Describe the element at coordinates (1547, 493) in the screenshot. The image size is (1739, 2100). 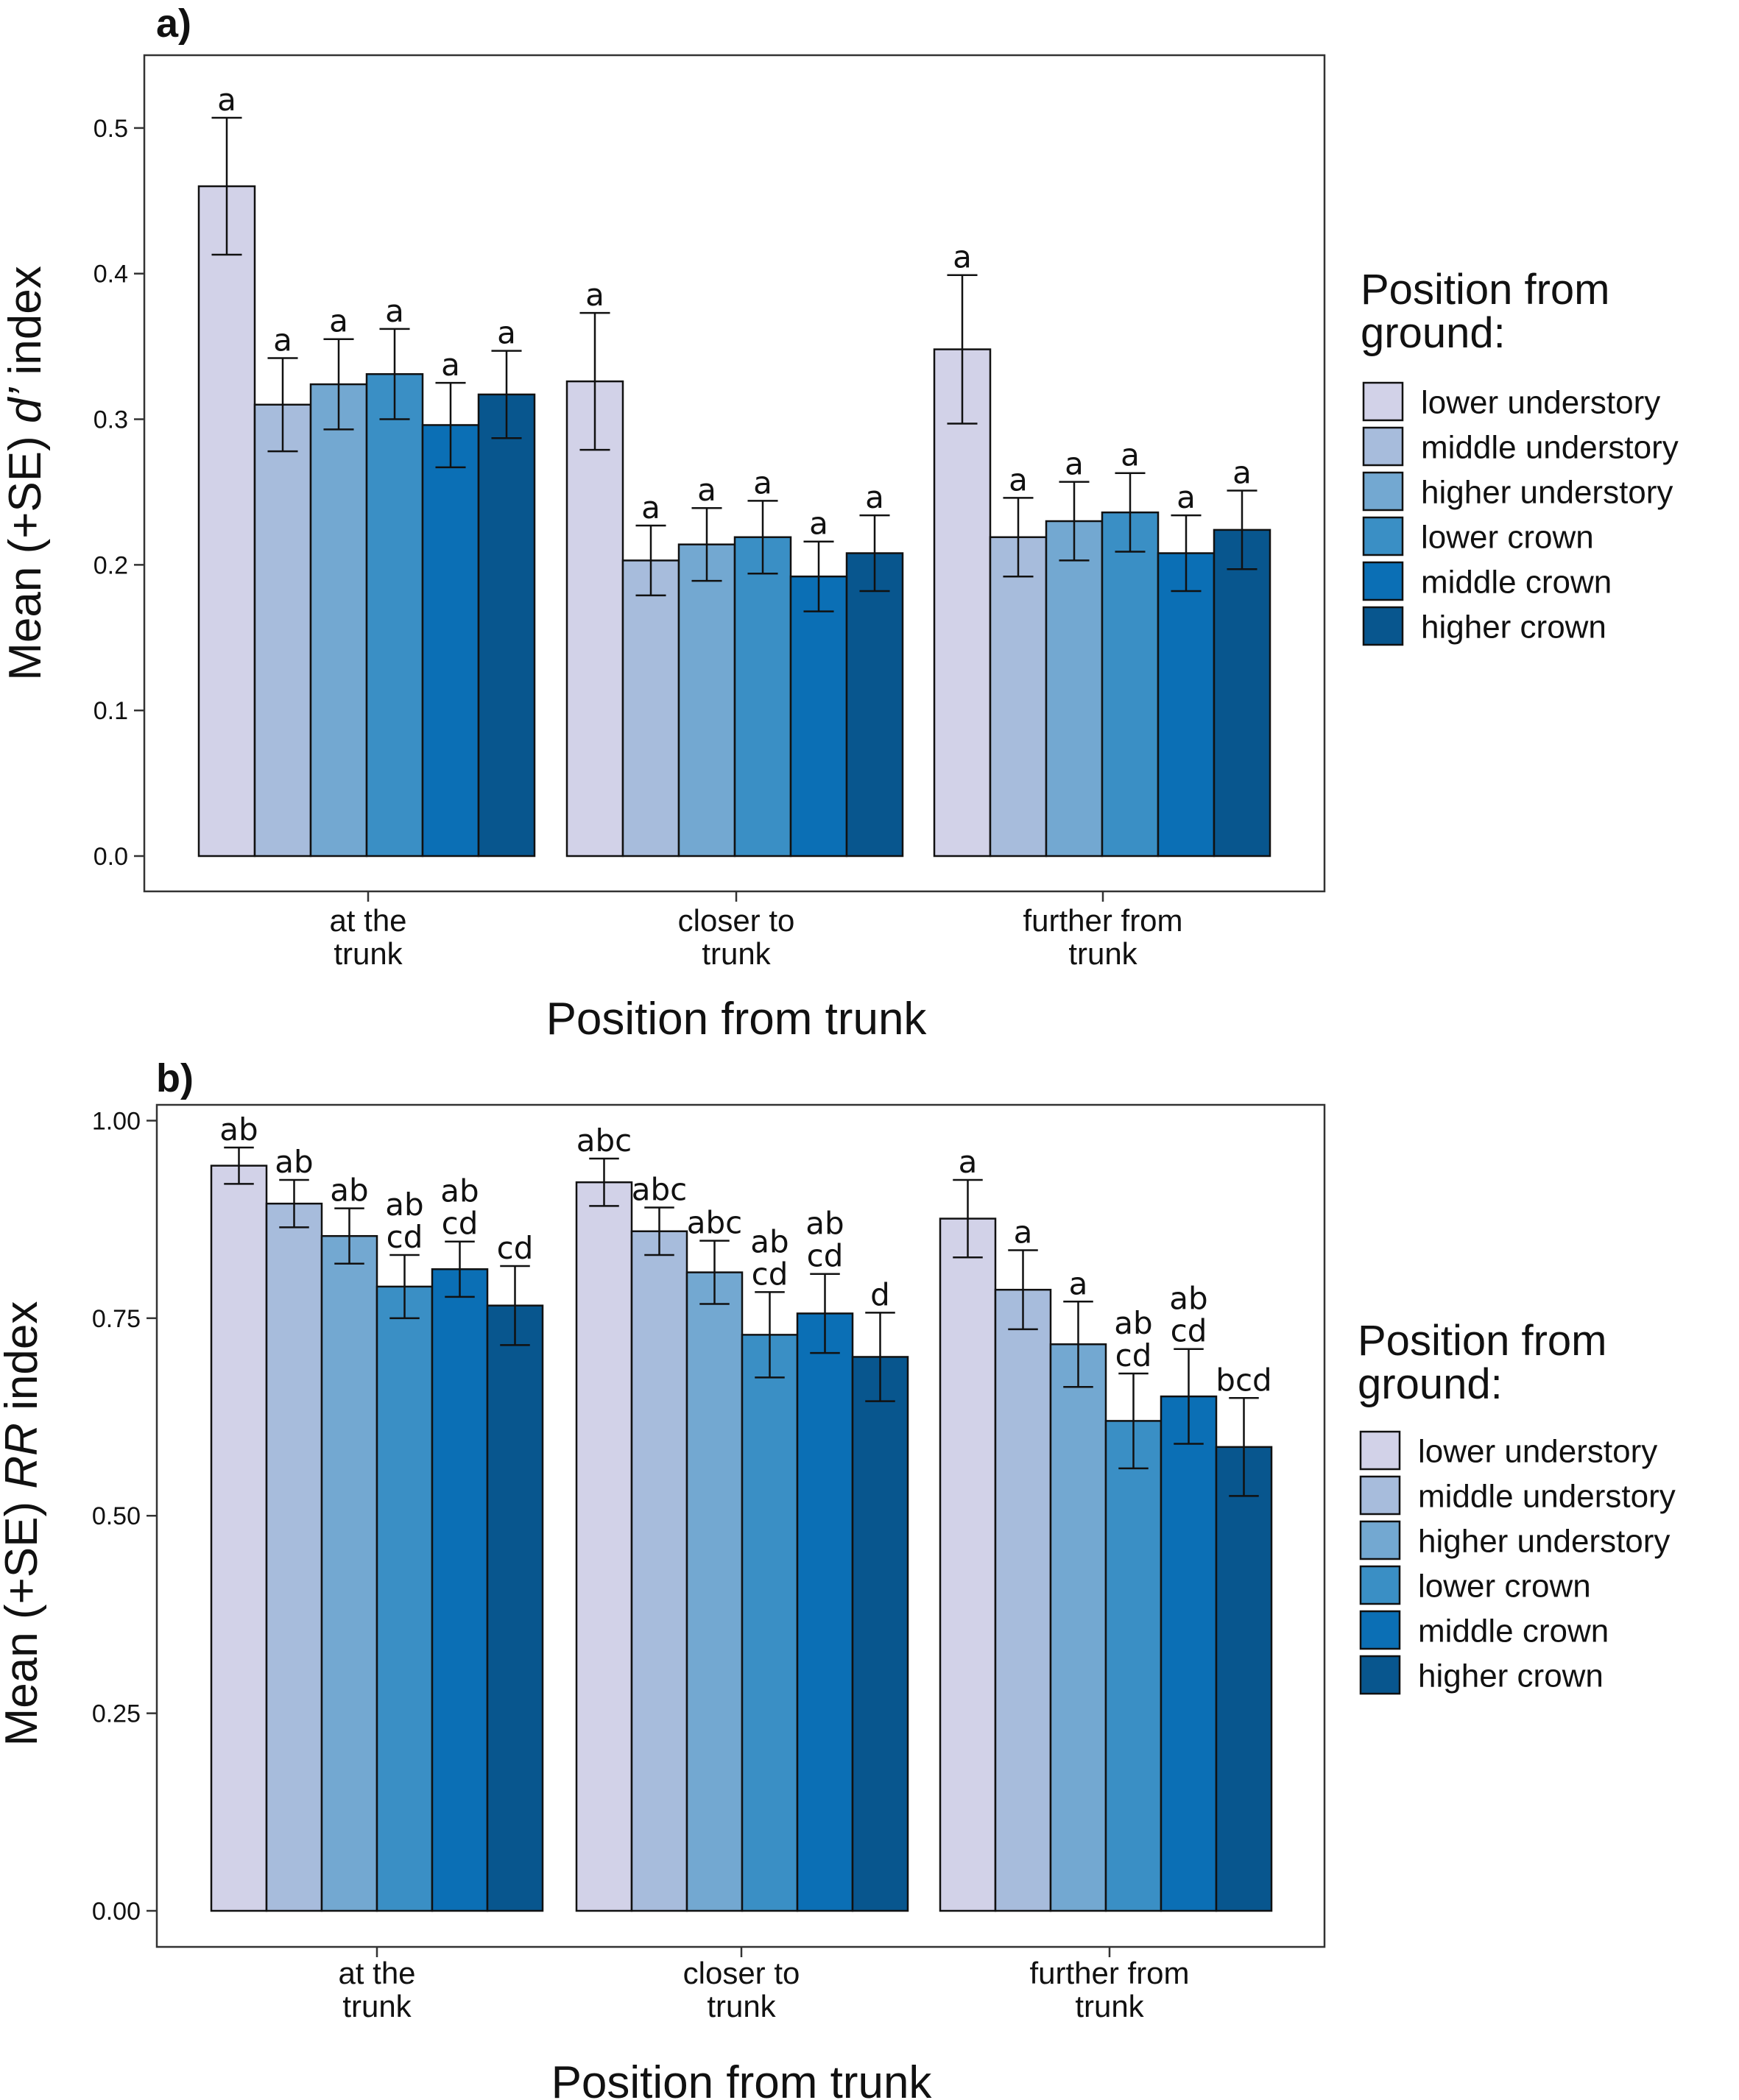
I see `legend-label: higher understory` at that location.